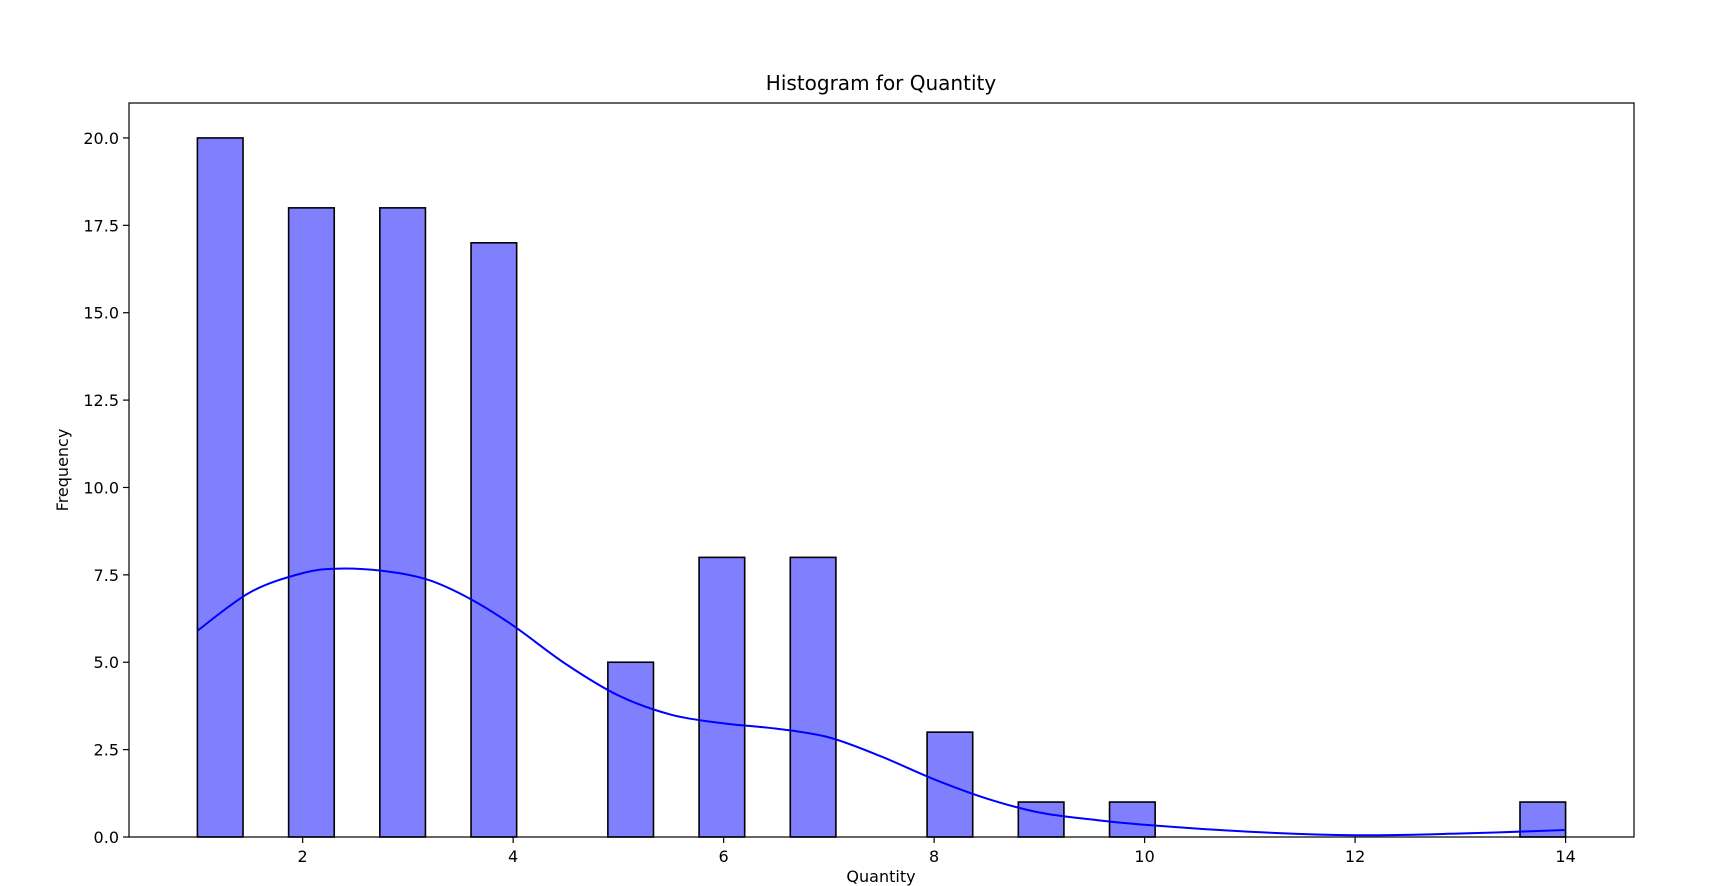  Describe the element at coordinates (1355, 856) in the screenshot. I see `x-tick-label: 12` at that location.